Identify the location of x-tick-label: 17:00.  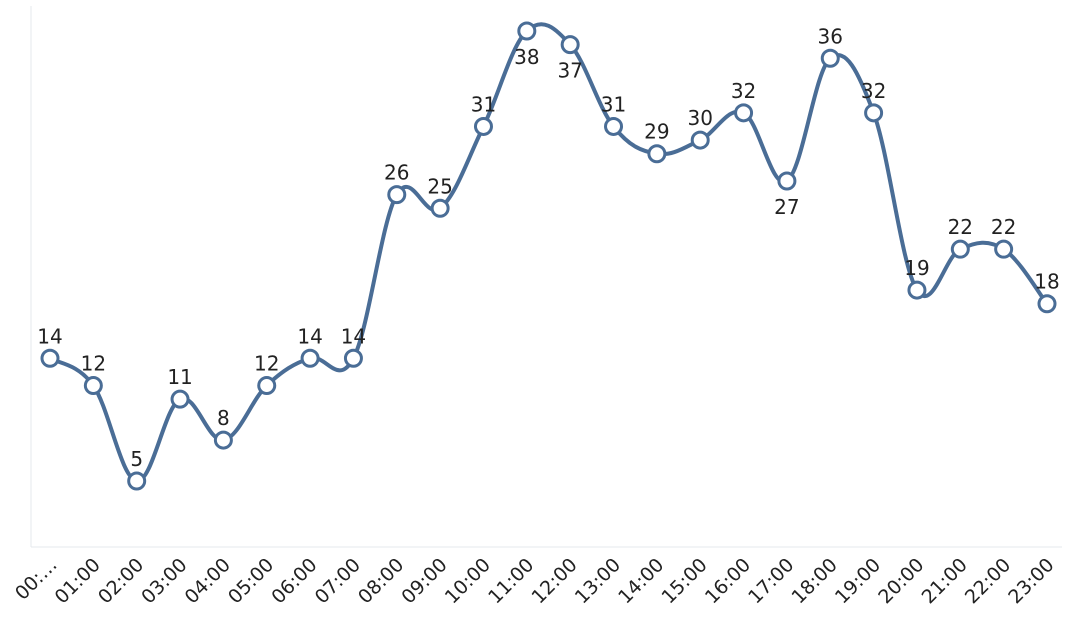
(771, 581).